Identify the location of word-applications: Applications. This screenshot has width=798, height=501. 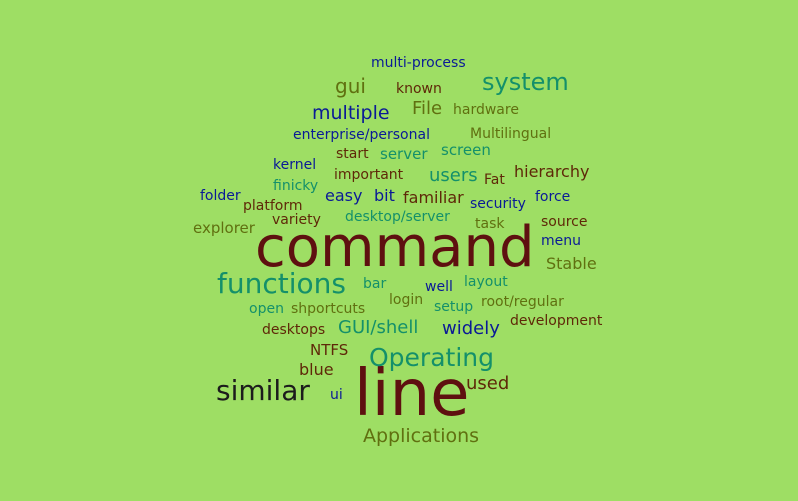
(421, 436).